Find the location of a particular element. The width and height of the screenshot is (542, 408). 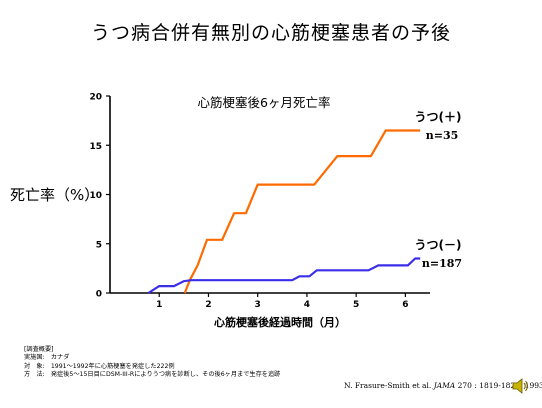

notes-row-subjects: 対 象: 1991～1992年に心筋梗塞を発症した222例 is located at coordinates (99, 366).